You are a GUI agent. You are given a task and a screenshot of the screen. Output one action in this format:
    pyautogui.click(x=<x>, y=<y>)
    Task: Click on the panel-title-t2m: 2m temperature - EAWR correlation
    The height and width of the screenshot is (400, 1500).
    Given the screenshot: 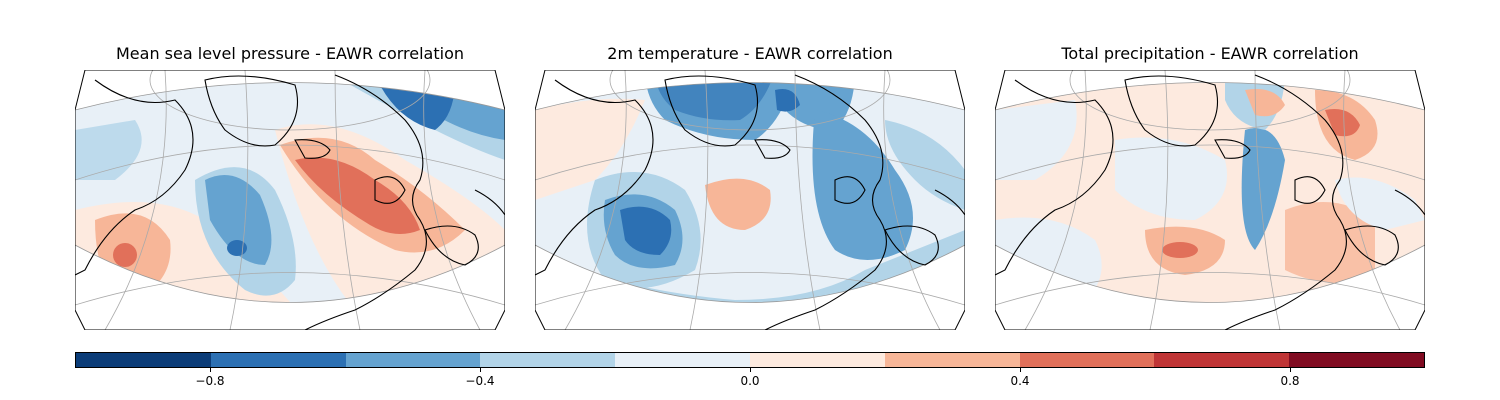 What is the action you would take?
    pyautogui.click(x=750, y=53)
    